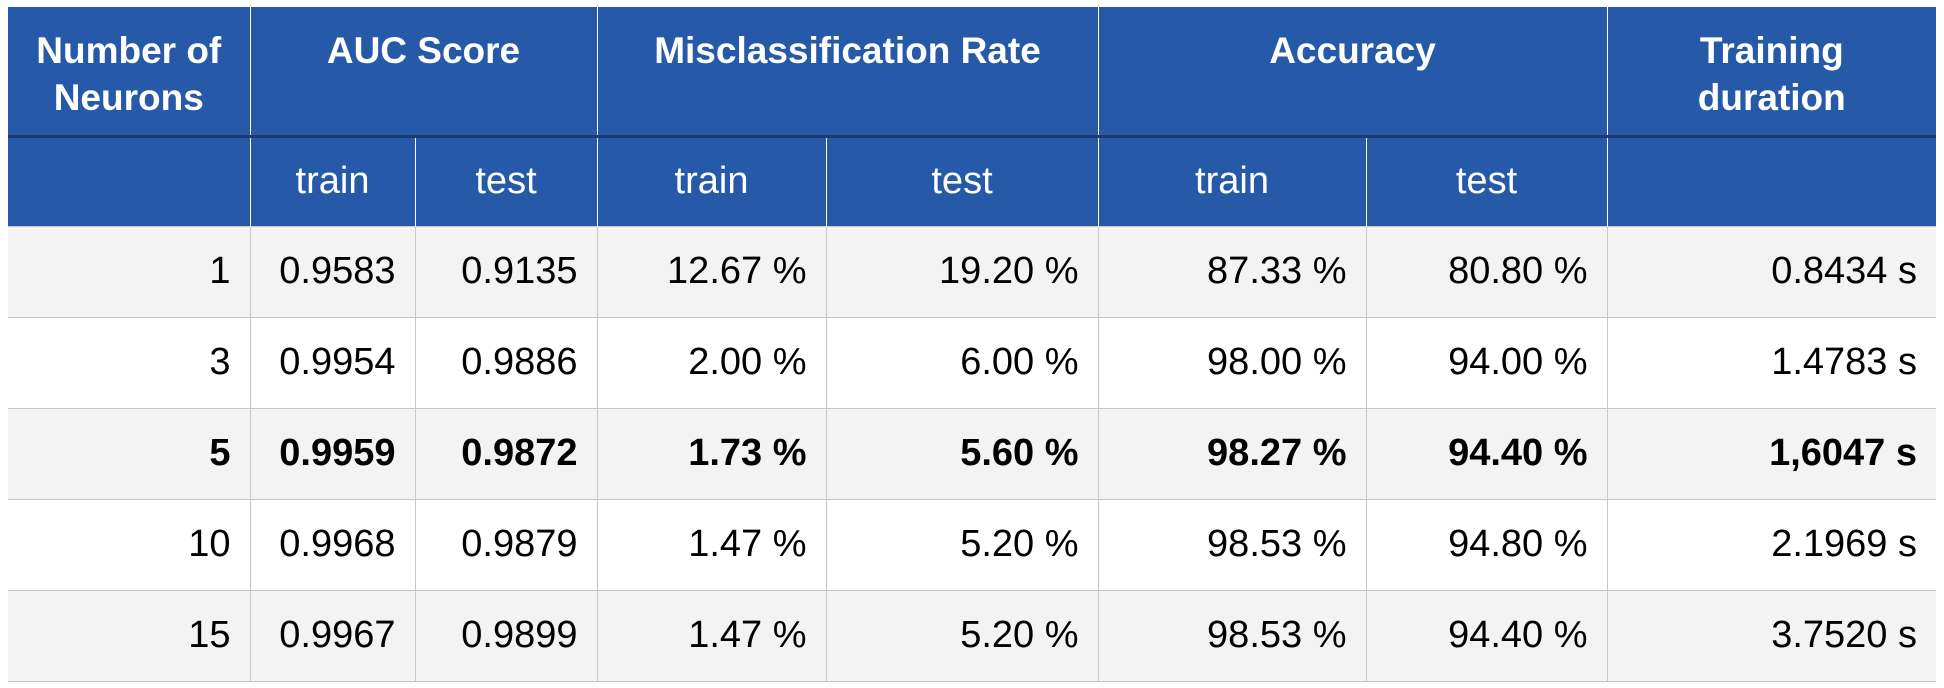 The image size is (1944, 688). I want to click on cell-acc-test: 94.00 %, so click(1486, 362).